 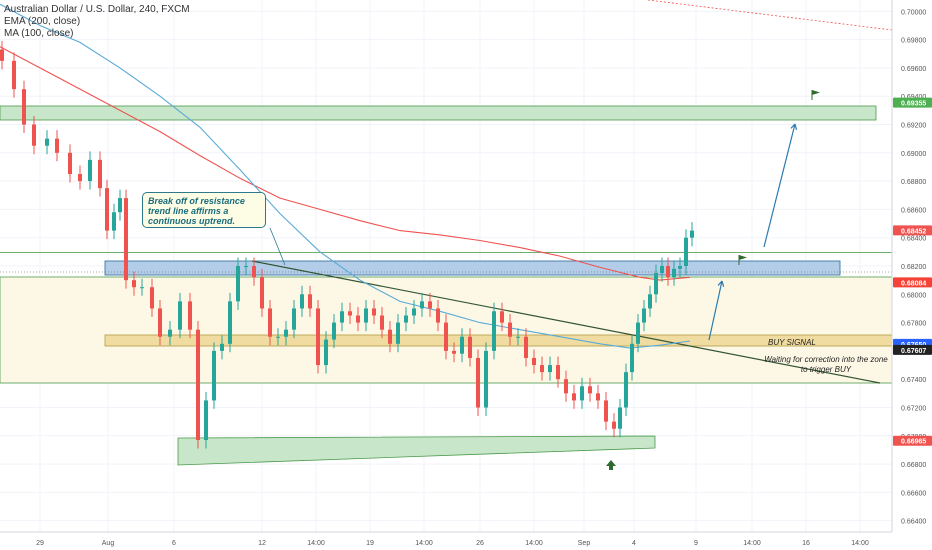 What do you see at coordinates (480, 543) in the screenshot?
I see `x-tick-label: 26` at bounding box center [480, 543].